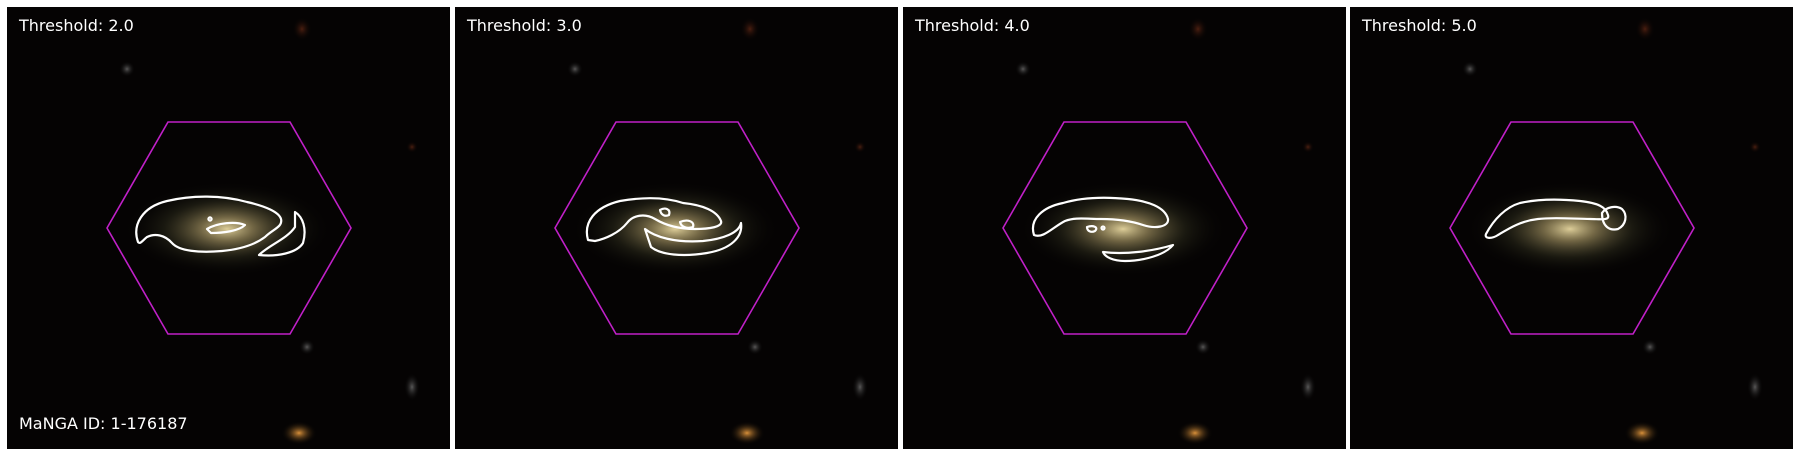 Image resolution: width=1800 pixels, height=457 pixels. I want to click on threshold-label: Threshold: 3.0, so click(524, 25).